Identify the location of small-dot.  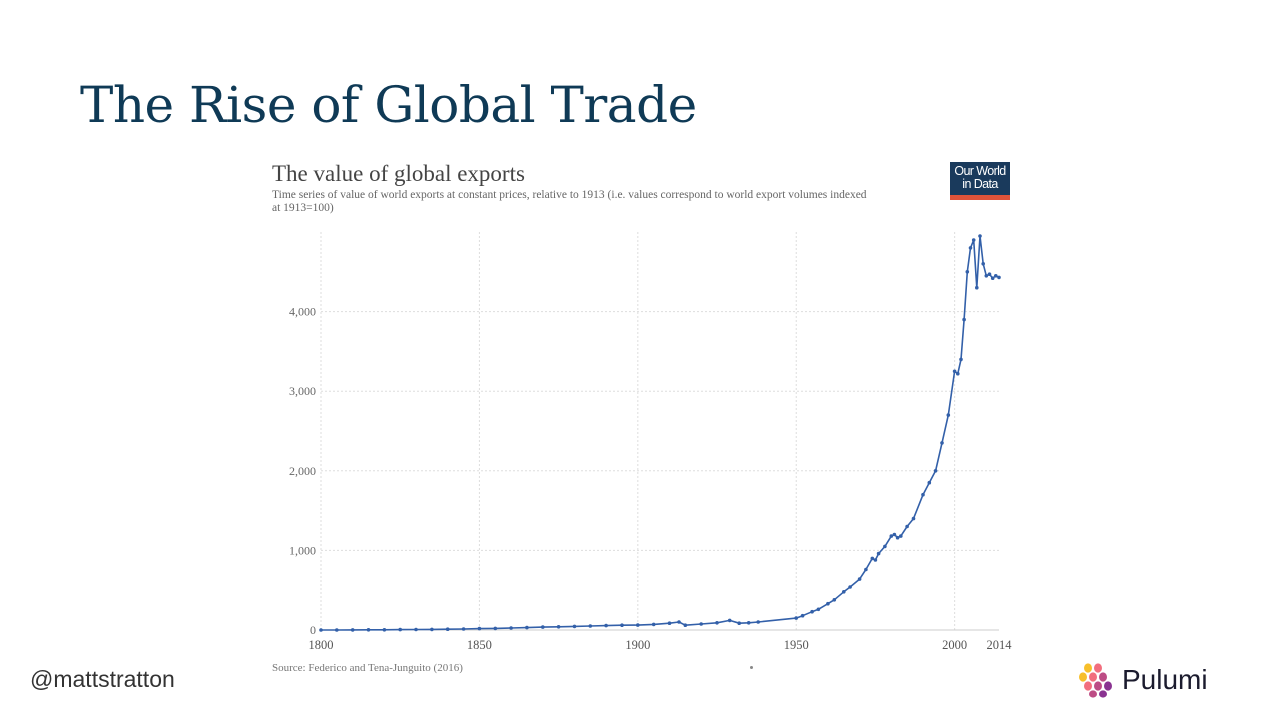
(751, 667).